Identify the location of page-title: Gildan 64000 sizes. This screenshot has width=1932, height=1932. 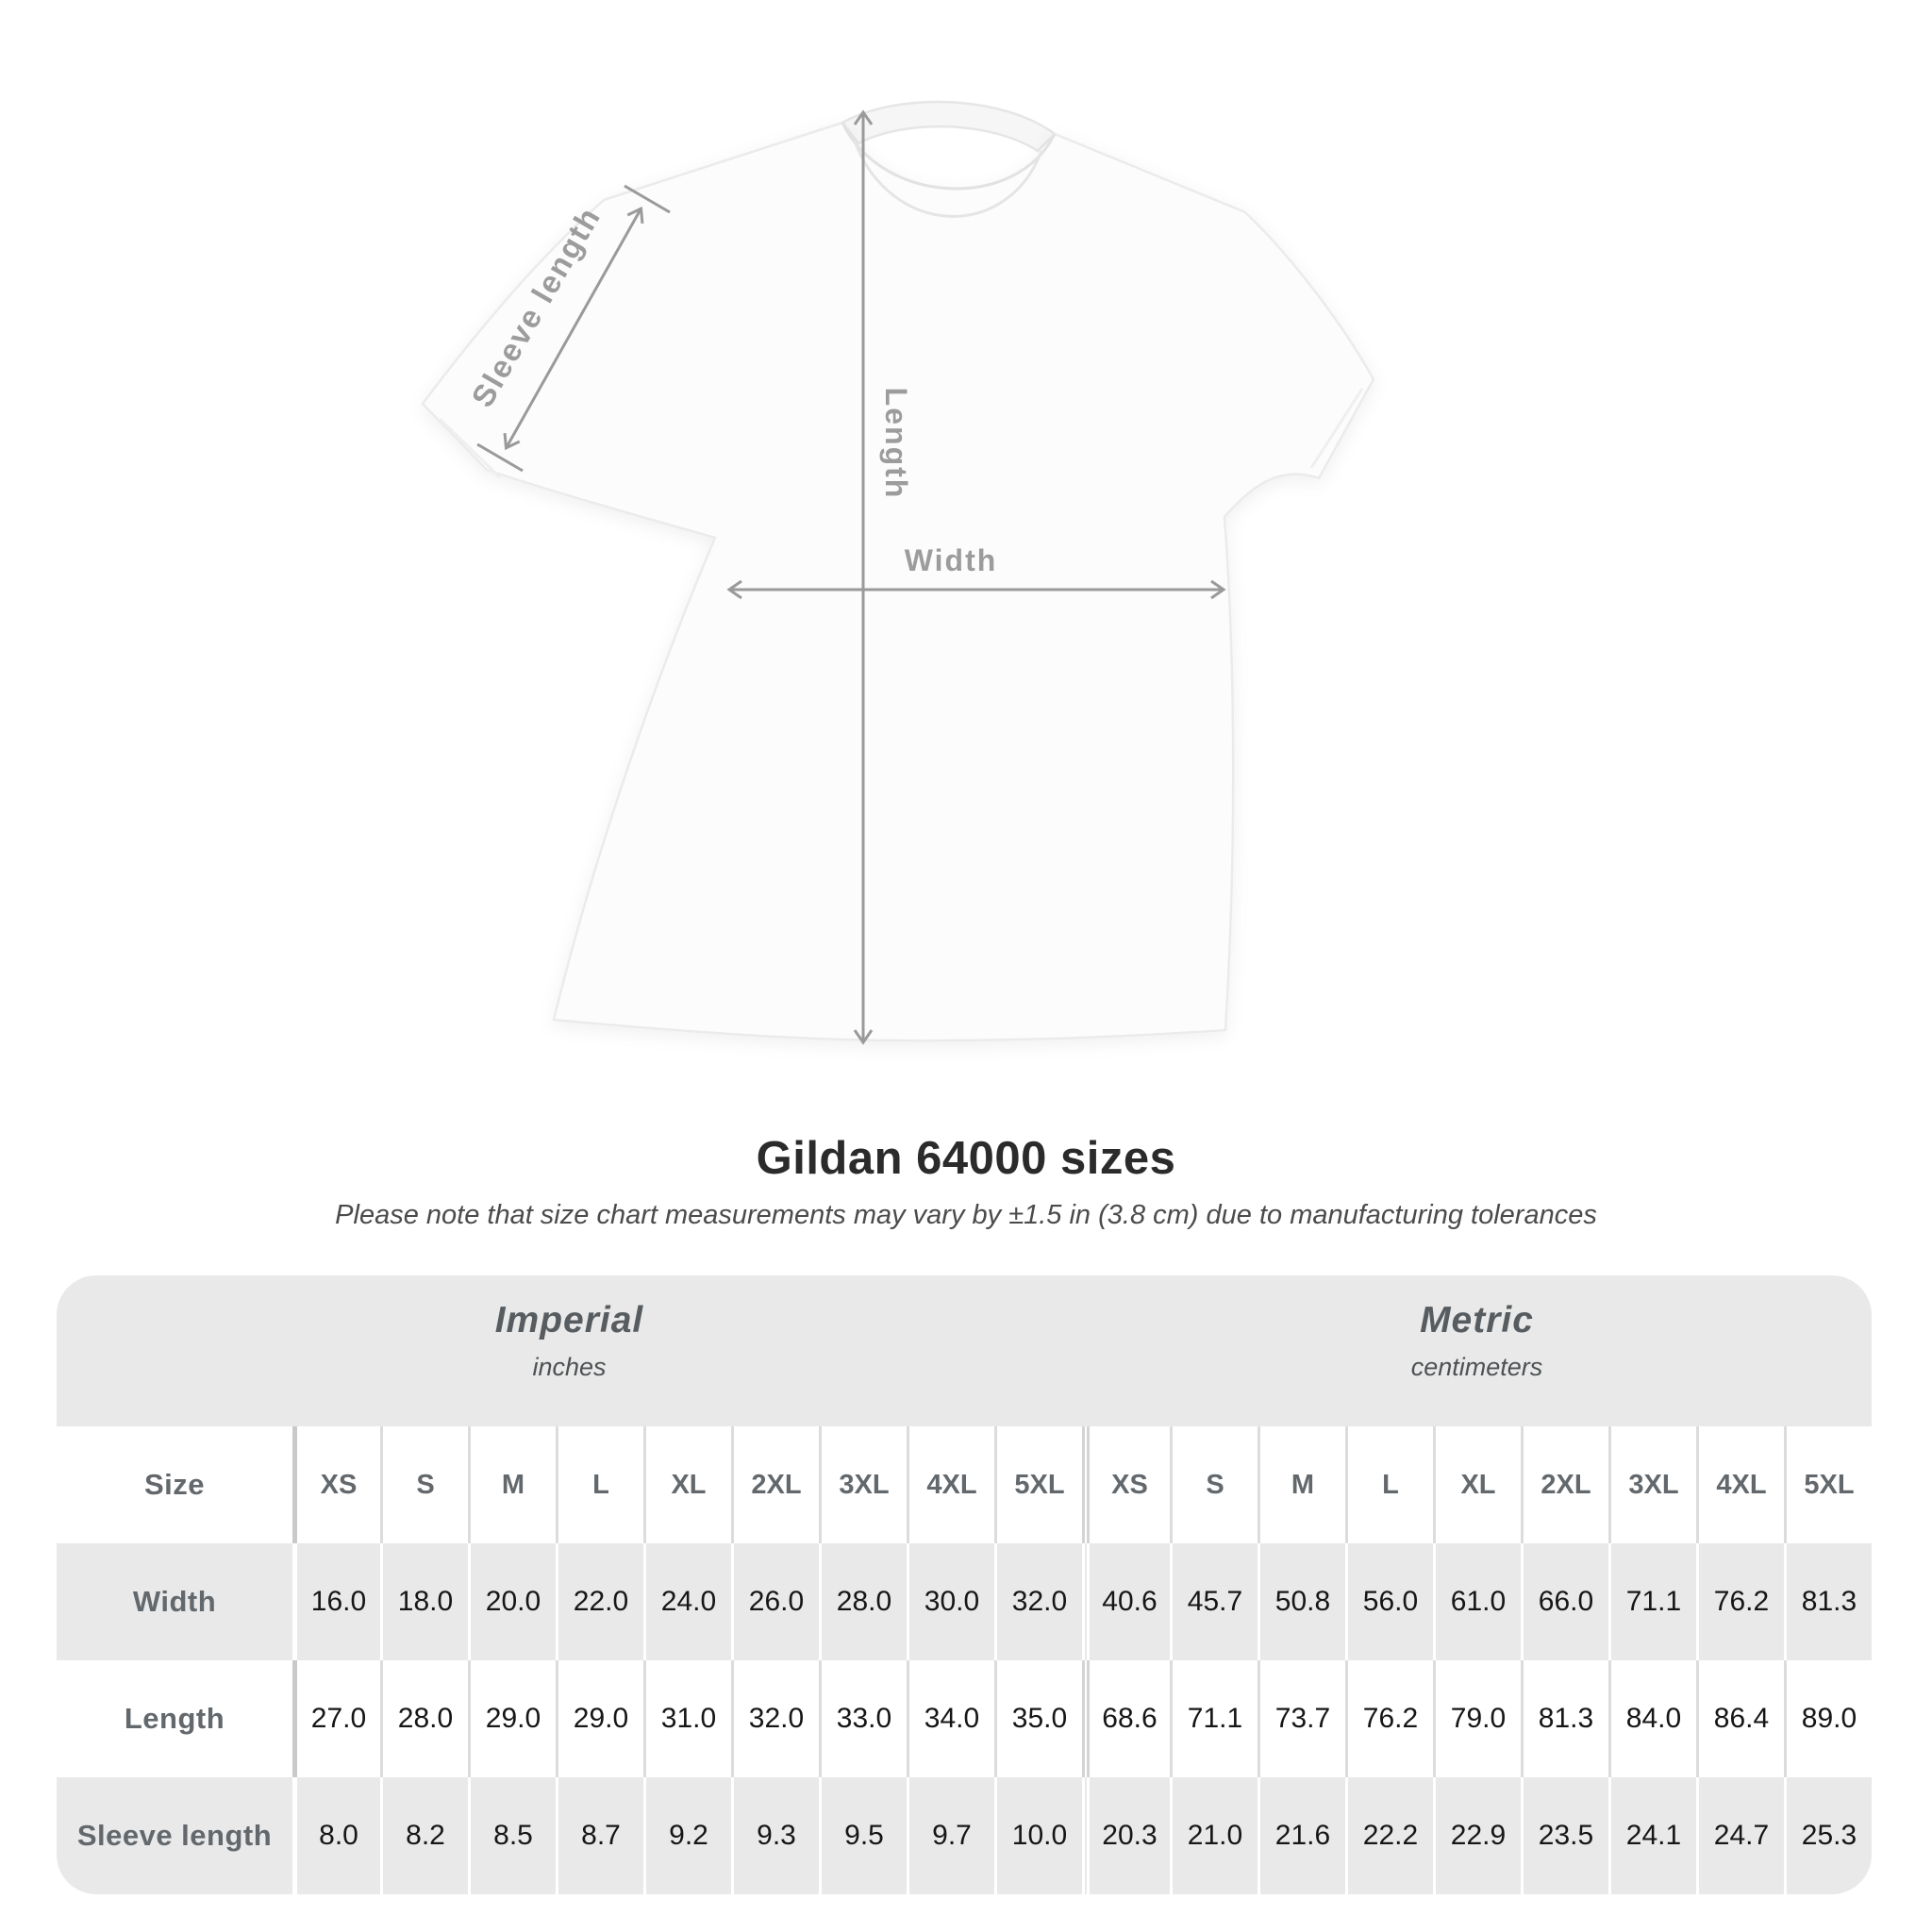
(966, 1158).